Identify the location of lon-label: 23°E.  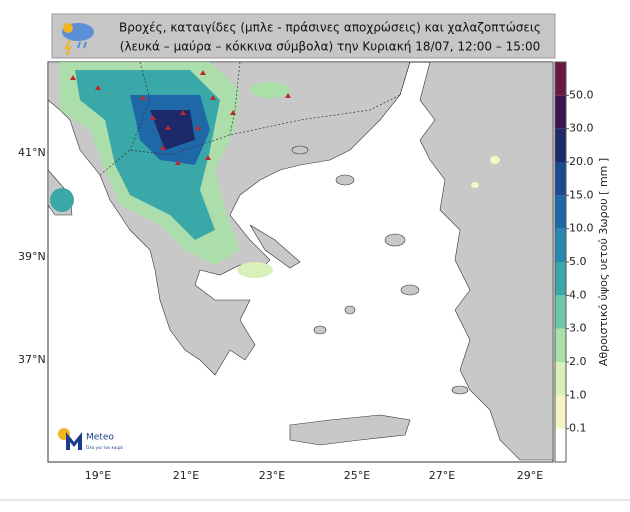
(272, 475).